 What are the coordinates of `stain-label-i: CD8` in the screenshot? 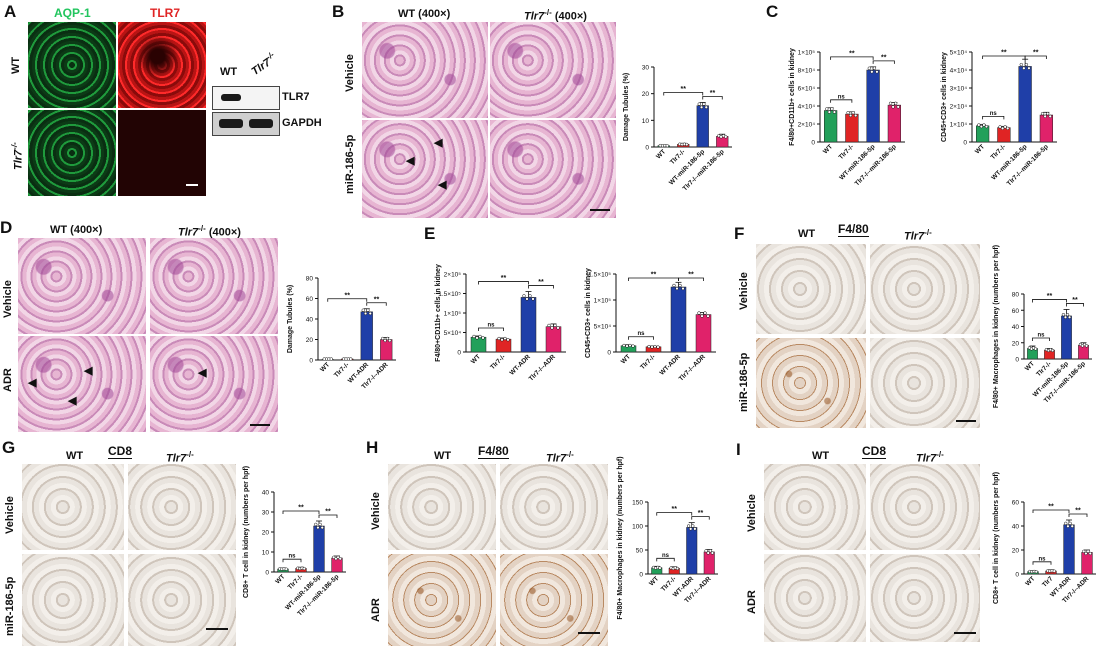 It's located at (874, 451).